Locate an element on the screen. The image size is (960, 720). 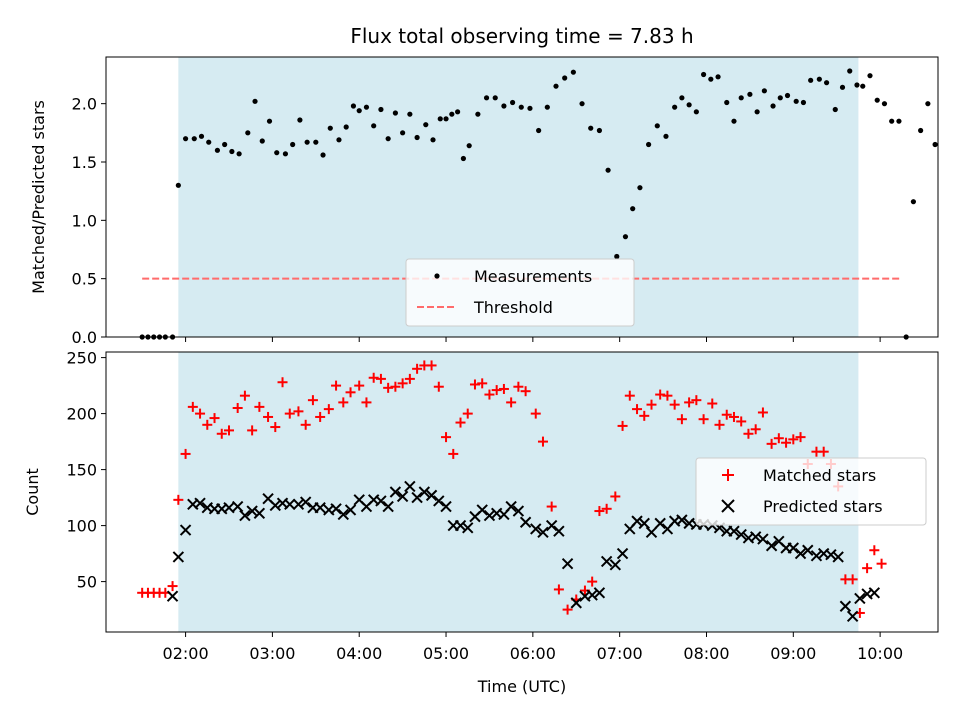
x-tick-label: 10:00 is located at coordinates (880, 653).